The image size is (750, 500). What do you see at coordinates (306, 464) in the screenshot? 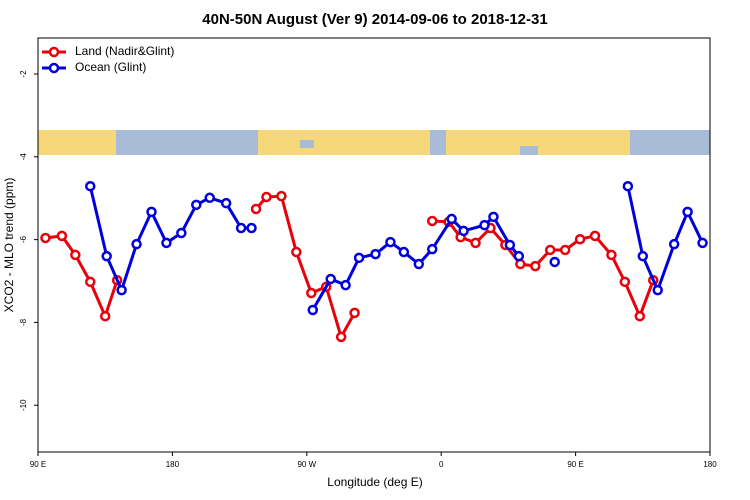
I see `x-tick-label: 90 W` at bounding box center [306, 464].